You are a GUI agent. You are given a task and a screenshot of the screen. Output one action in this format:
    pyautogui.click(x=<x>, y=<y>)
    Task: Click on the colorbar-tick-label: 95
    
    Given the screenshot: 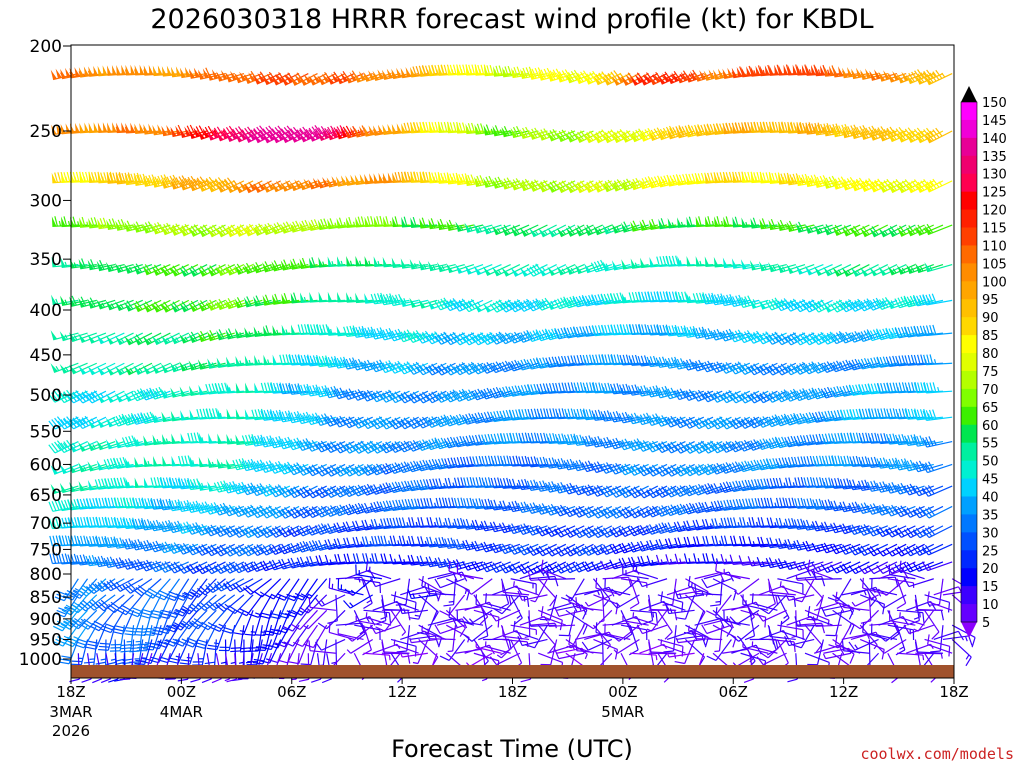 What is the action you would take?
    pyautogui.click(x=990, y=300)
    